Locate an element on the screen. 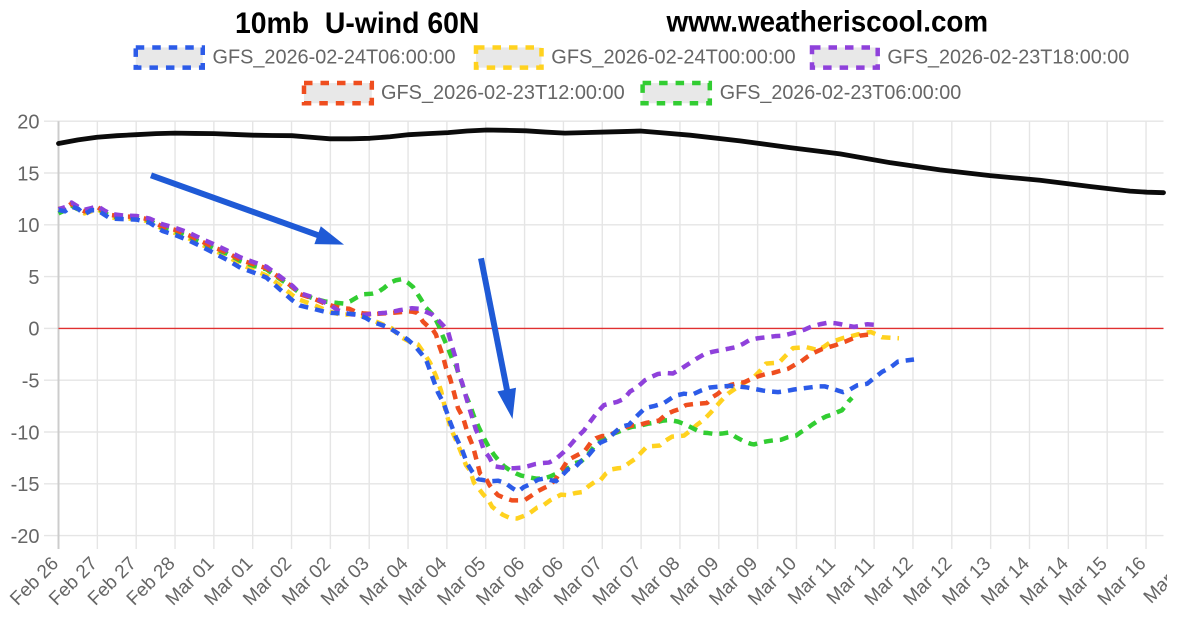  svg-text: -15 is located at coordinates (25, 485).